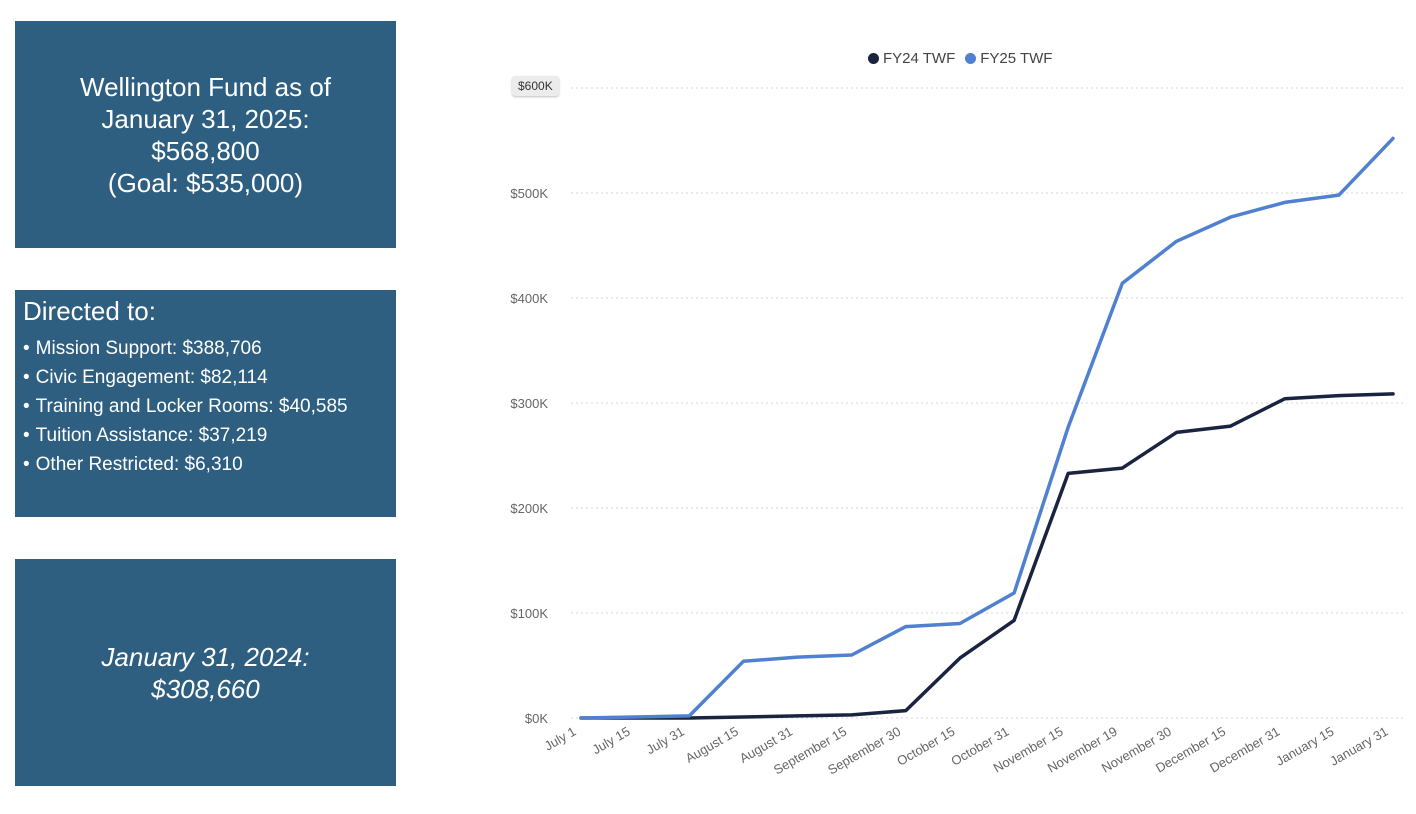 This screenshot has width=1416, height=814. Describe the element at coordinates (665, 741) in the screenshot. I see `x-tick-label: July 31` at that location.